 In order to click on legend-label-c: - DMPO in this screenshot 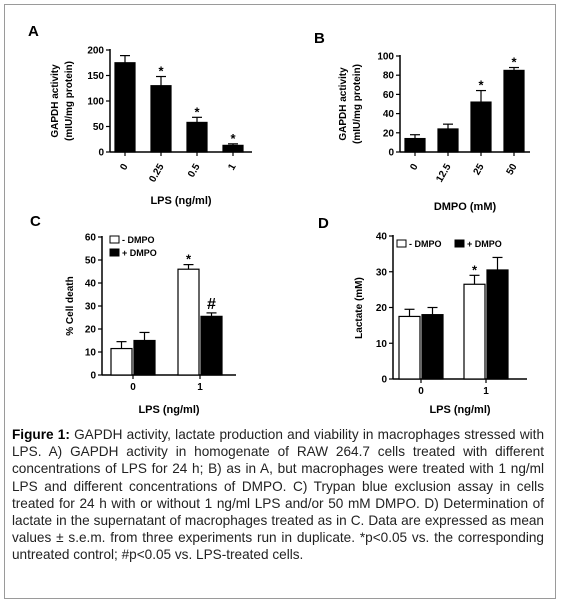, I will do `click(138, 240)`.